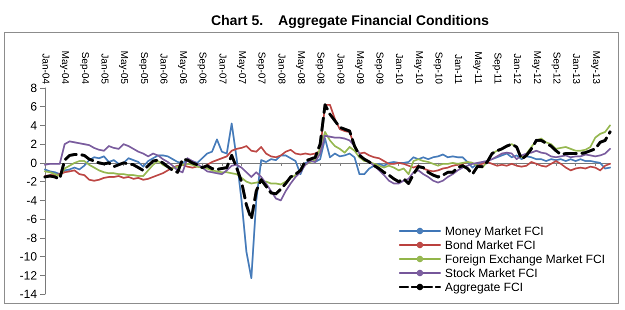 The image size is (625, 310). I want to click on x-tick-label: Sep-12, so click(556, 68).